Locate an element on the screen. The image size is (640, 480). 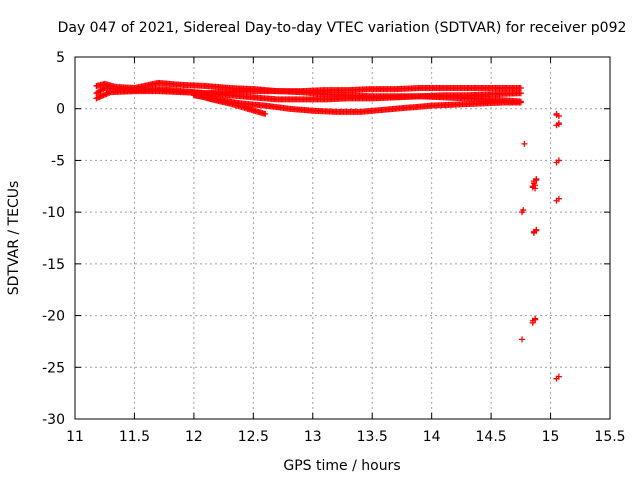
x-tick-label: 11.5 is located at coordinates (134, 437).